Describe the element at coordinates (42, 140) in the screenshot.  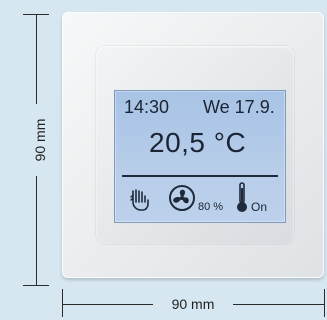
I see `vertical-dimension-label: 90 mm` at that location.